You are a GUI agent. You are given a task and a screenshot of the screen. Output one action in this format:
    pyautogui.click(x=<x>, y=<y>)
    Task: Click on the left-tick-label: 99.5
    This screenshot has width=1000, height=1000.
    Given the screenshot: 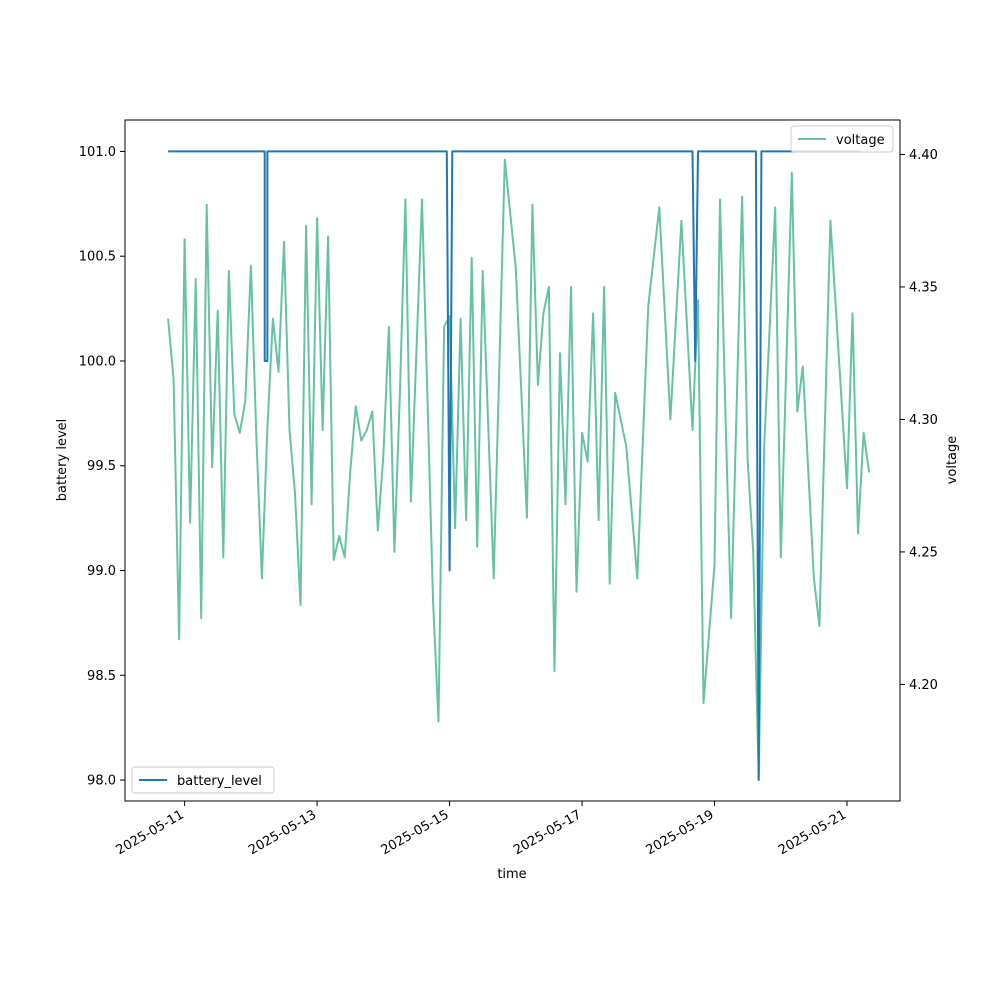 What is the action you would take?
    pyautogui.click(x=101, y=466)
    